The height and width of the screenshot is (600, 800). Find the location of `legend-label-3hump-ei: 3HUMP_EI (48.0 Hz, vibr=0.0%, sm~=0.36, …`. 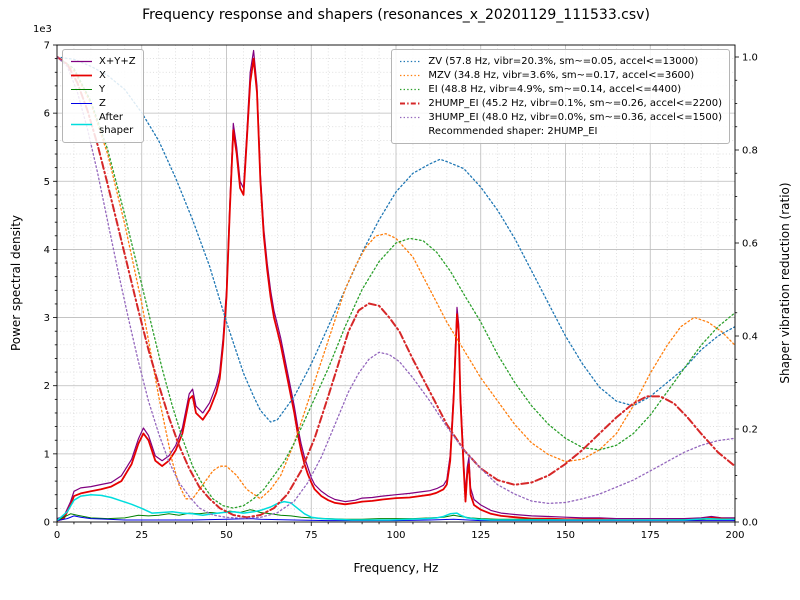

legend-label-3hump-ei: 3HUMP_EI (48.0 Hz, vibr=0.0%, sm~=0.36, … is located at coordinates (575, 118).